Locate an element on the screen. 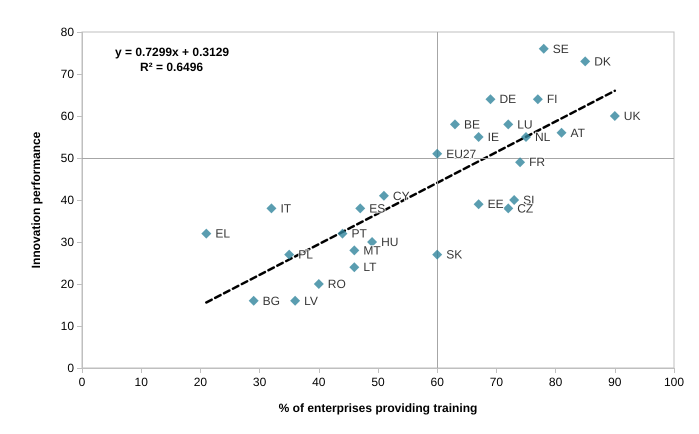 The image size is (699, 434). y-tick-label: 80 is located at coordinates (67, 32).